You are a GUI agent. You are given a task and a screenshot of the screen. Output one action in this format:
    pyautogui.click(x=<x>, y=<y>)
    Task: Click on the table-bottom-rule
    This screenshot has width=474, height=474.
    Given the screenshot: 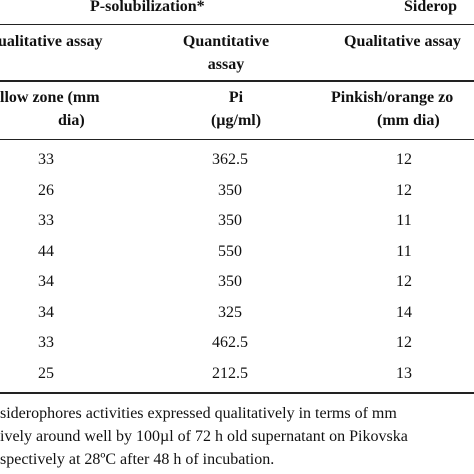 What is the action you would take?
    pyautogui.click(x=237, y=393)
    